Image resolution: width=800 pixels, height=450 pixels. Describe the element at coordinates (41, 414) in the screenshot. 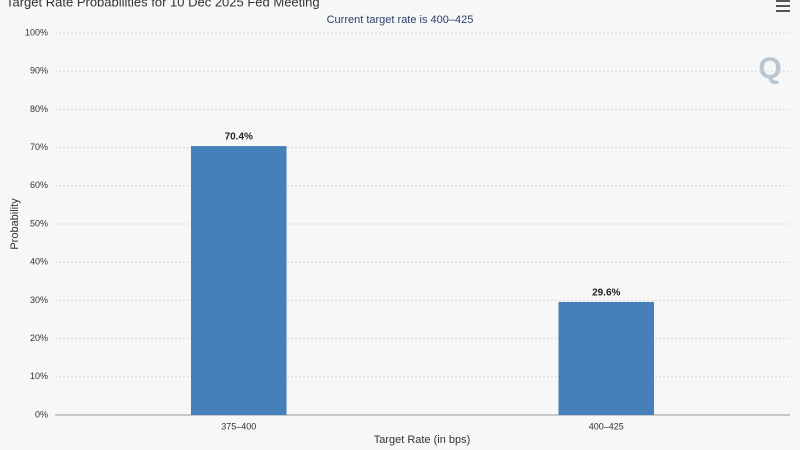

I see `y-tick-label: 0%` at that location.